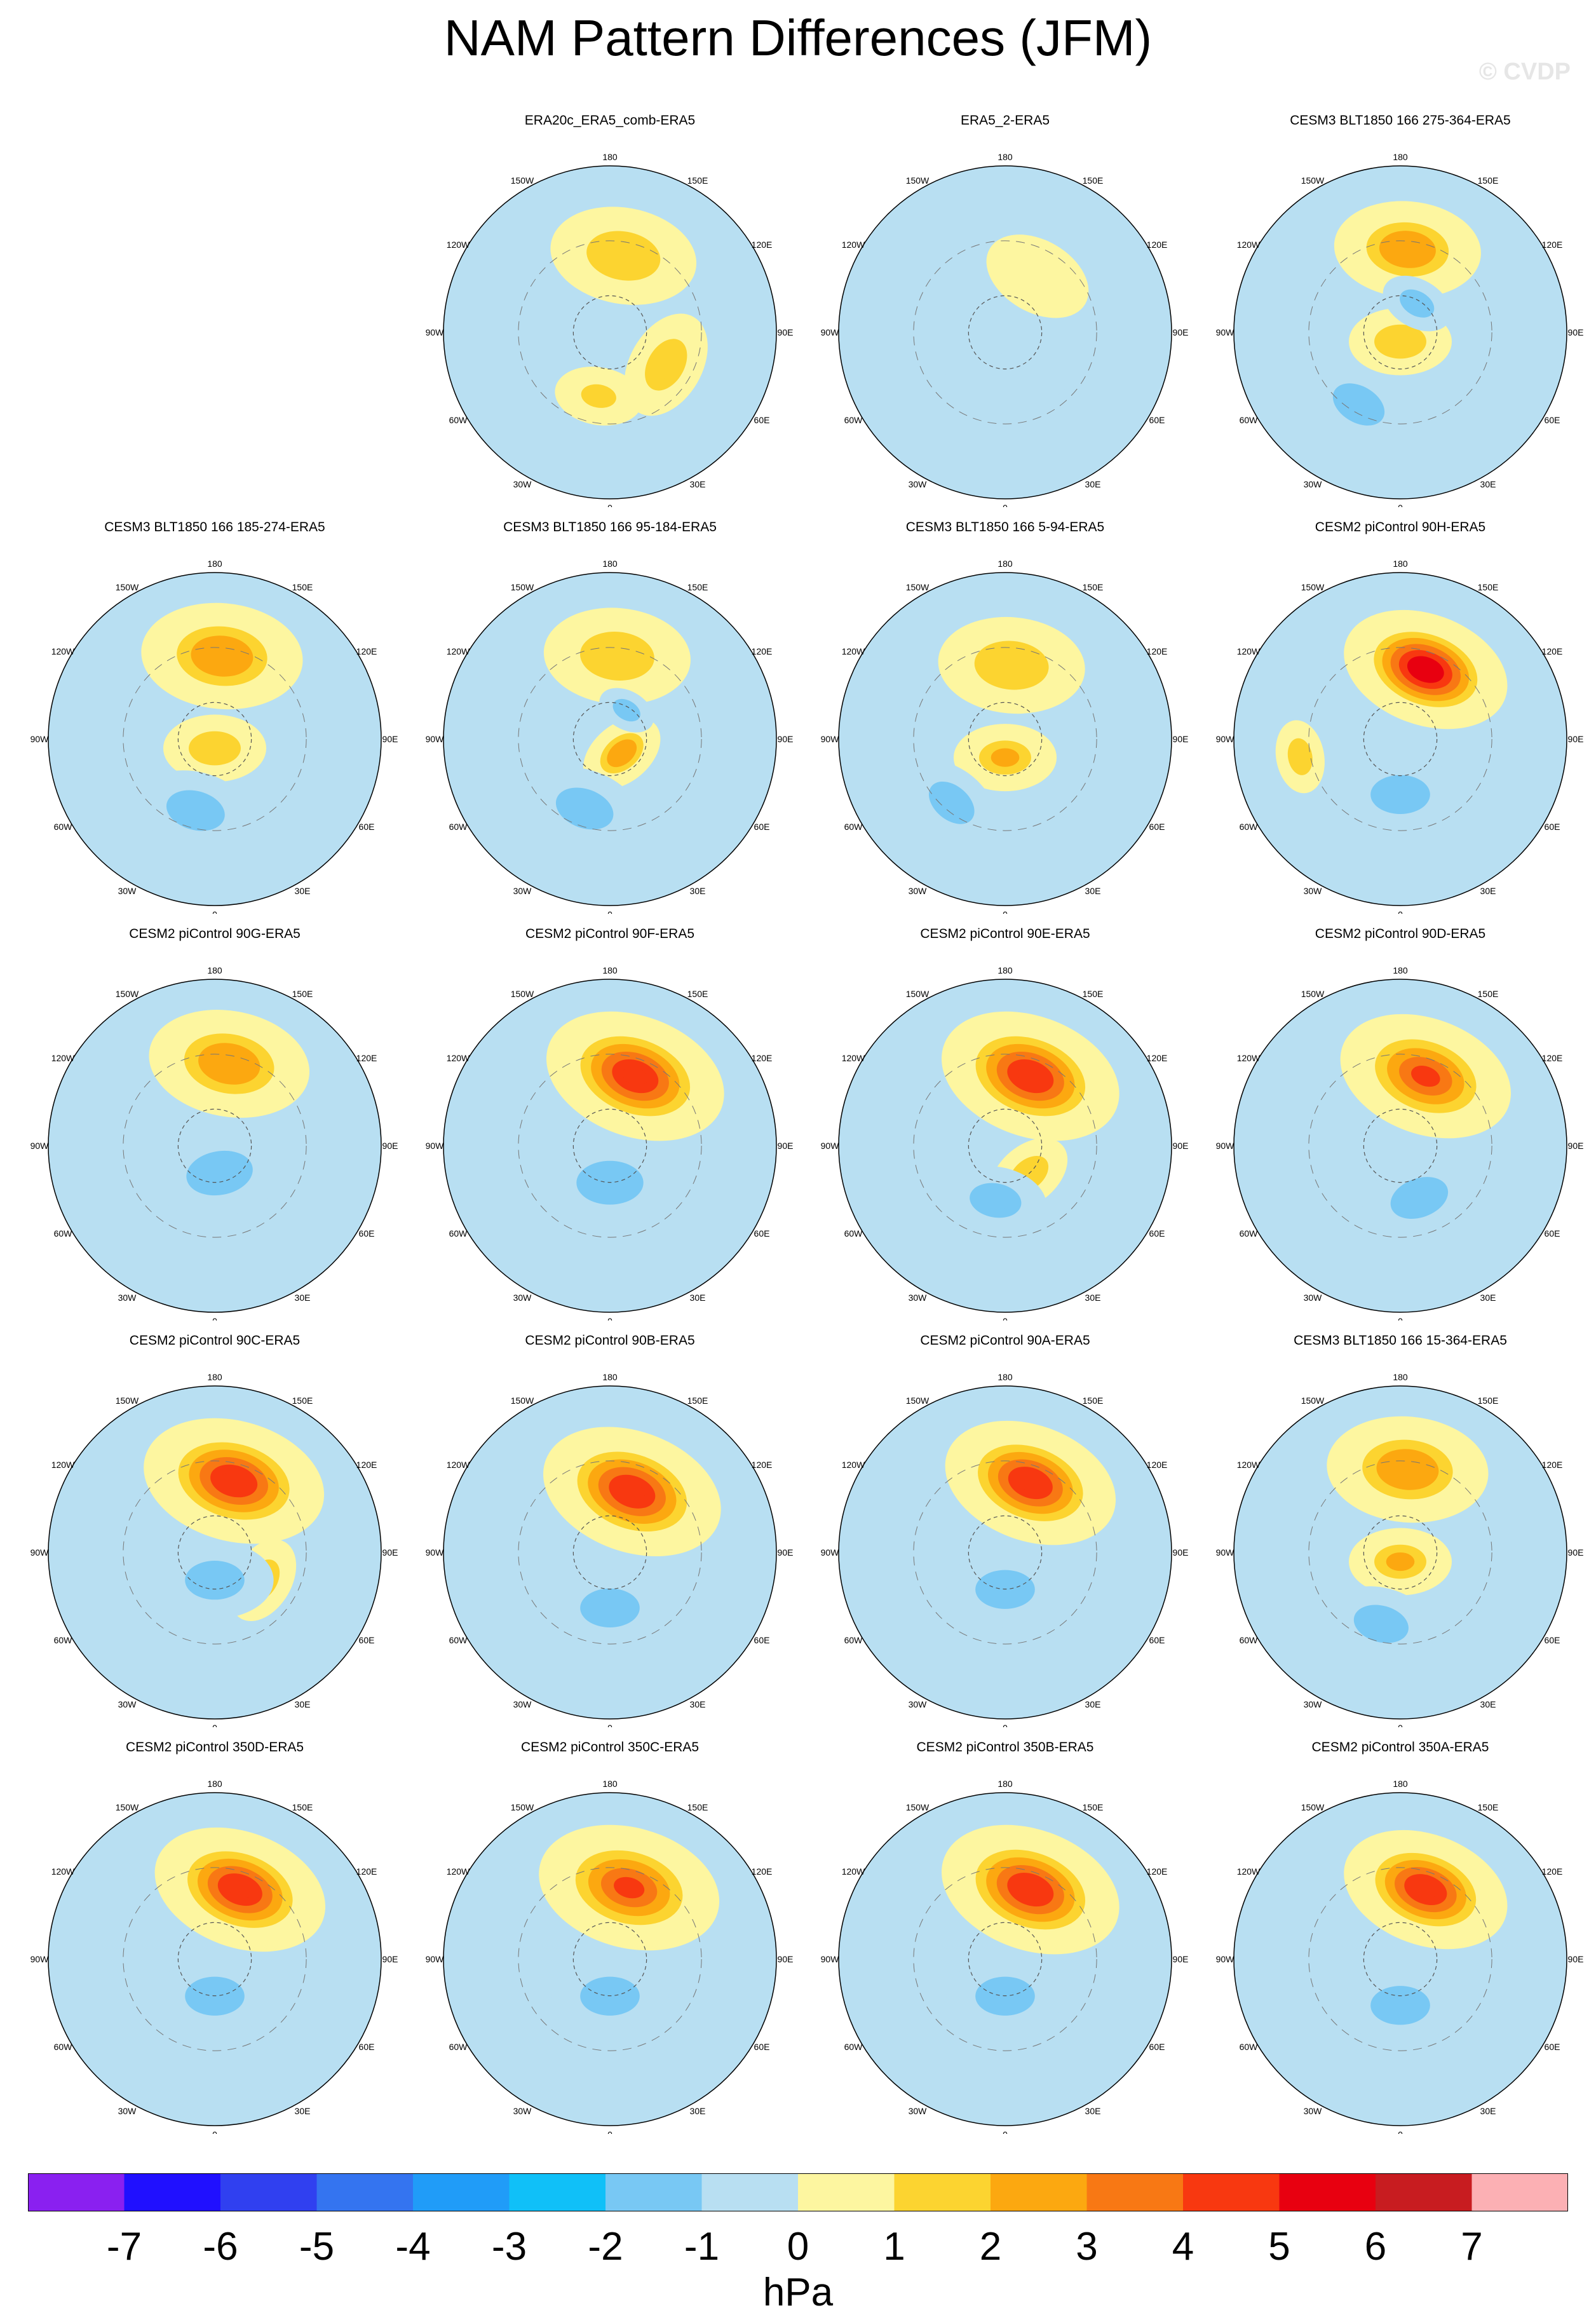 This screenshot has height=2315, width=1596. Describe the element at coordinates (702, 2247) in the screenshot. I see `colorbar-tick-label: -1` at that location.